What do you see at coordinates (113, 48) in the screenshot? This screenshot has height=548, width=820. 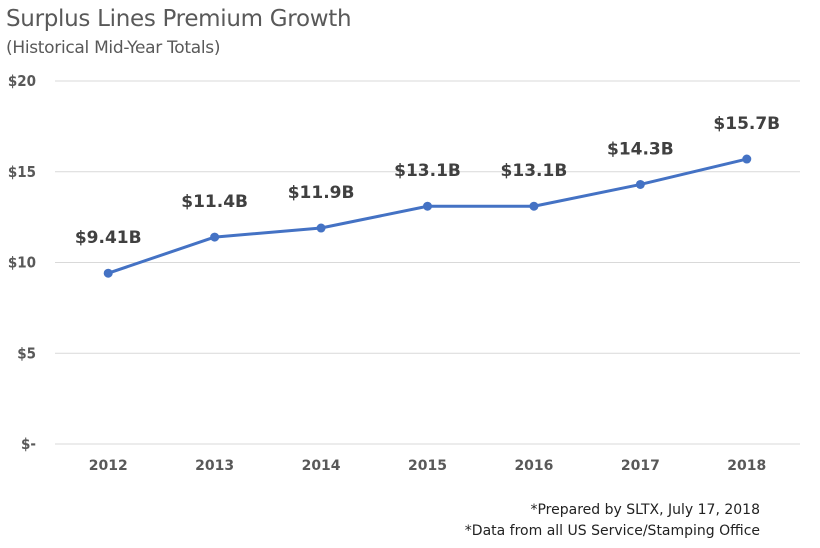 I see `chart-subtitle: (Historical Mid-Year Totals)` at bounding box center [113, 48].